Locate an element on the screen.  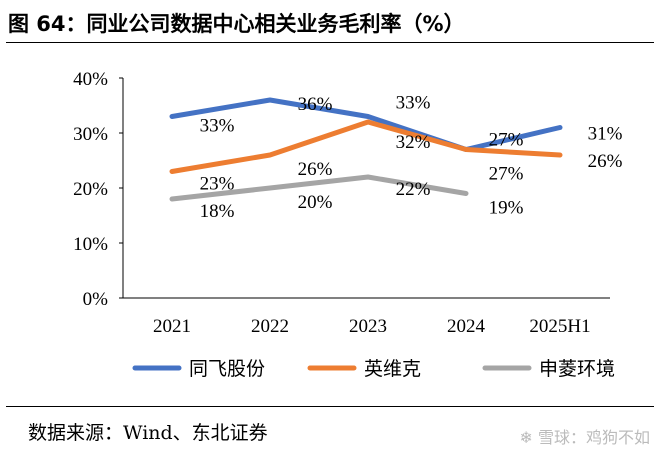
x-tick-label: 2025H1 is located at coordinates (559, 326).